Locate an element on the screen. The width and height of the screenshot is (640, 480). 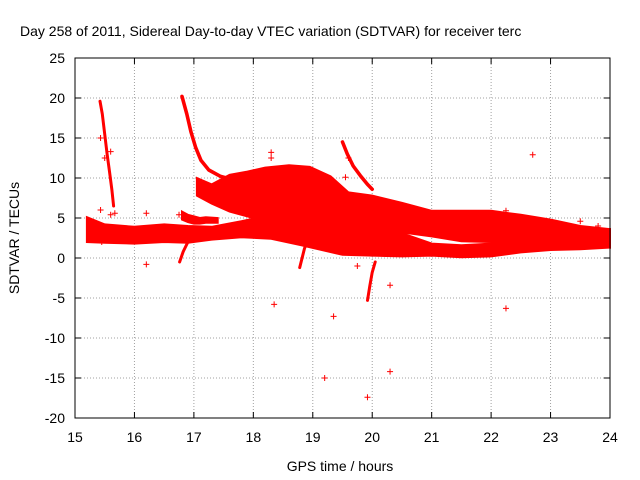
y-tick-label: 10 is located at coordinates (57, 178).